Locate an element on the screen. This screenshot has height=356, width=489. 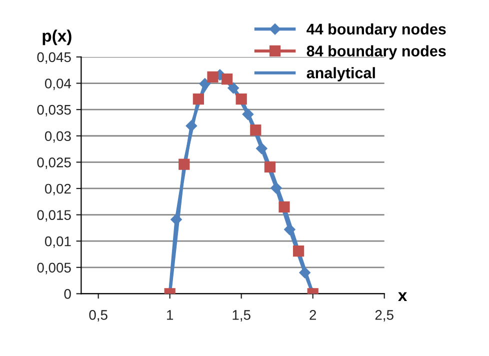
y-tick-label: 0,04 is located at coordinates (58, 84).